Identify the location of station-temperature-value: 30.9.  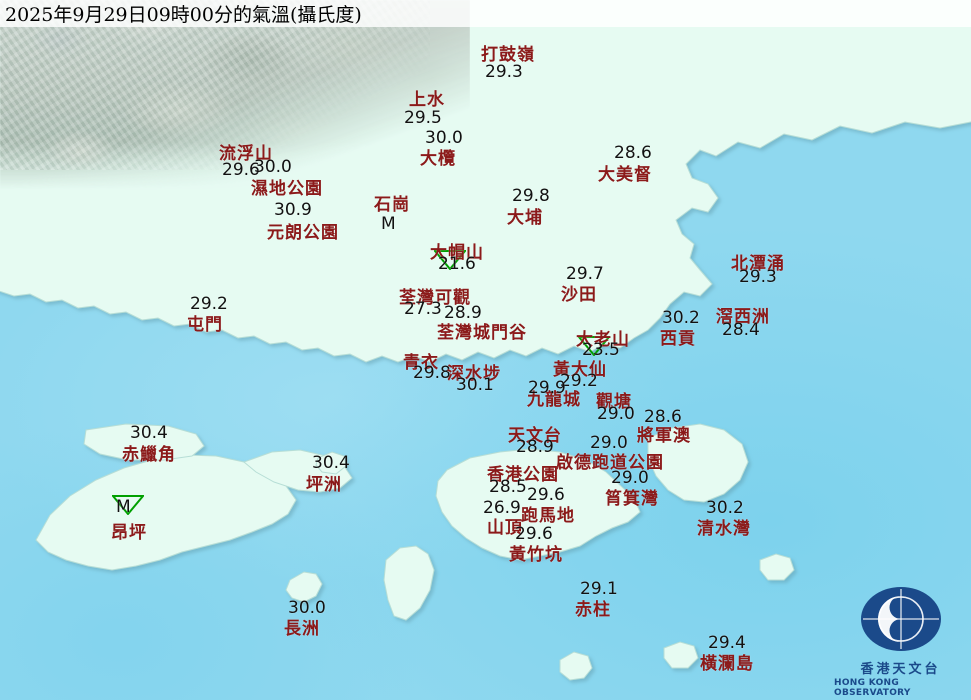
(293, 210).